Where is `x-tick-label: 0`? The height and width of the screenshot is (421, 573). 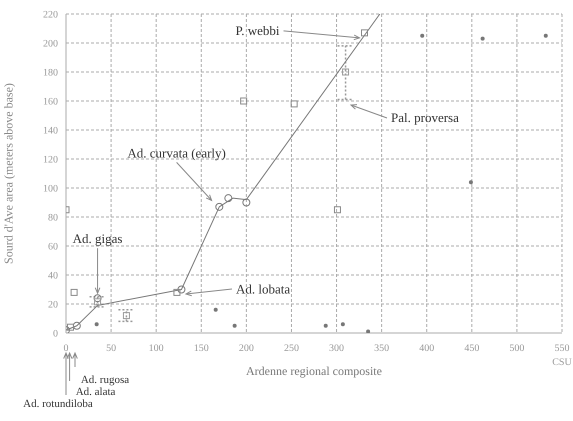
x-tick-label: 0 is located at coordinates (66, 348).